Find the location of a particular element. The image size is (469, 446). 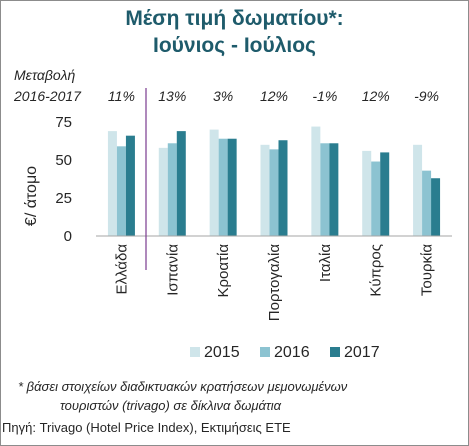

y-tick-label: 75 is located at coordinates (63, 122).